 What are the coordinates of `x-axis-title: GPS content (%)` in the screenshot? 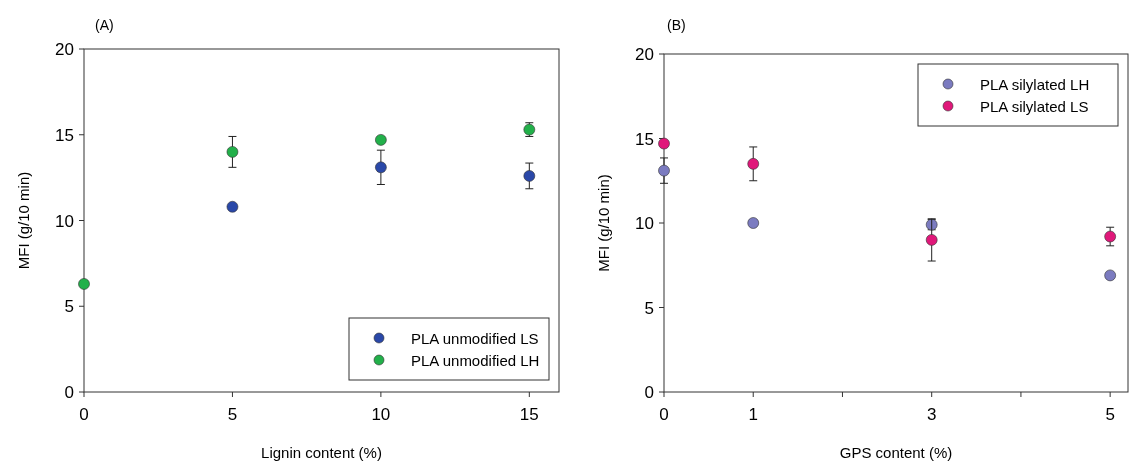 It's located at (896, 452).